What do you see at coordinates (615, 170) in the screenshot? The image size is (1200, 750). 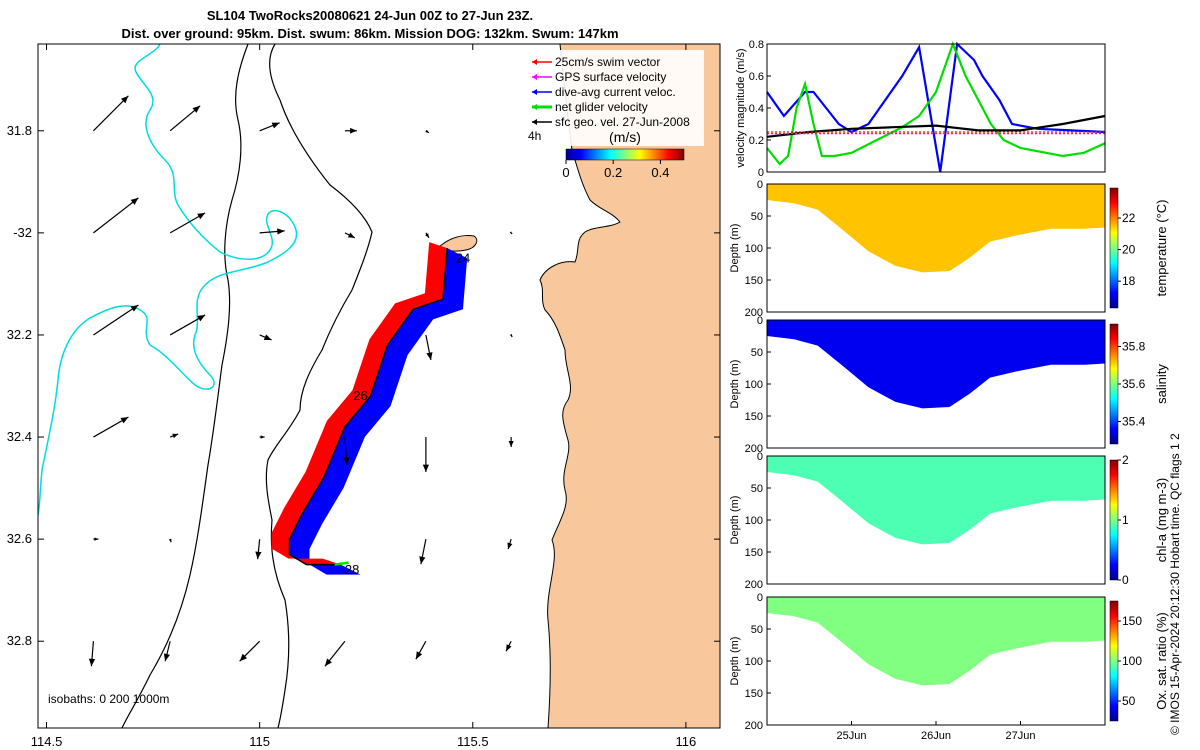 I see `speed-colorbar-ticks: 0 0.2 0.4` at bounding box center [615, 170].